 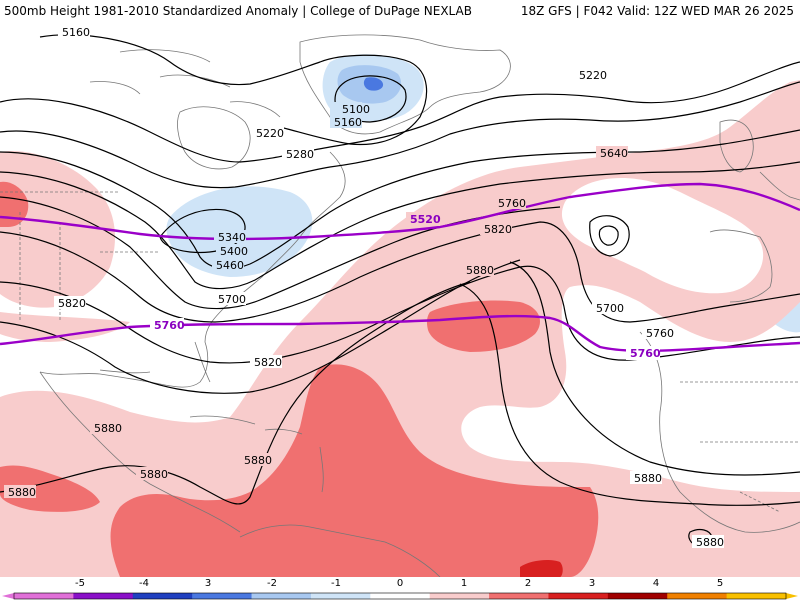 I want to click on ref-label-5760-a: 5760, so click(x=169, y=325).